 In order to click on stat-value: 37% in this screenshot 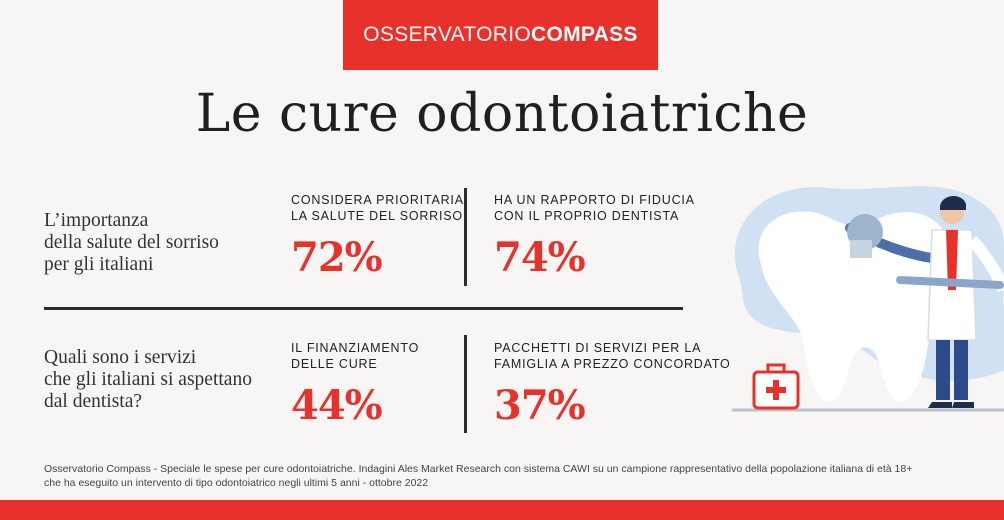, I will do `click(540, 405)`.